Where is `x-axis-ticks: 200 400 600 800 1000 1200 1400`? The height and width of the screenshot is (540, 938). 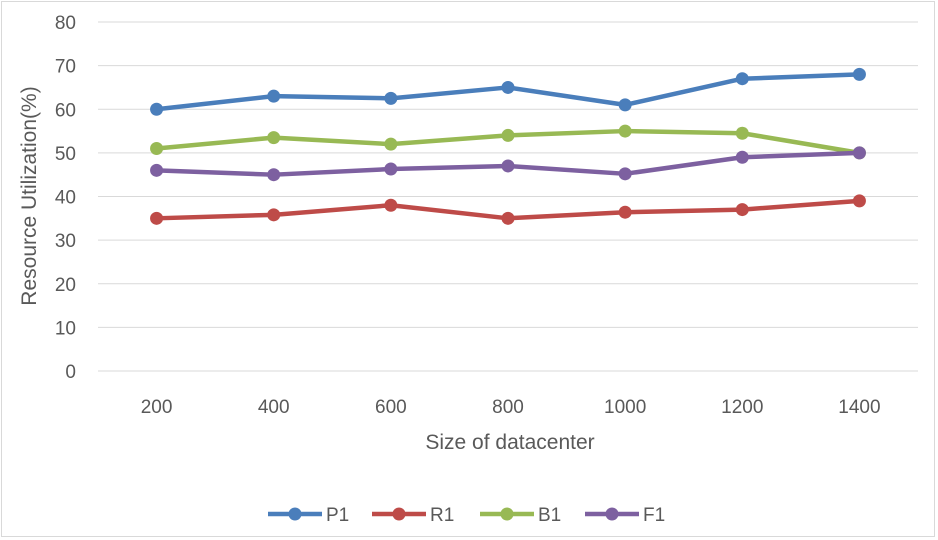
x-axis-ticks: 200 400 600 800 1000 1200 1400 is located at coordinates (511, 407).